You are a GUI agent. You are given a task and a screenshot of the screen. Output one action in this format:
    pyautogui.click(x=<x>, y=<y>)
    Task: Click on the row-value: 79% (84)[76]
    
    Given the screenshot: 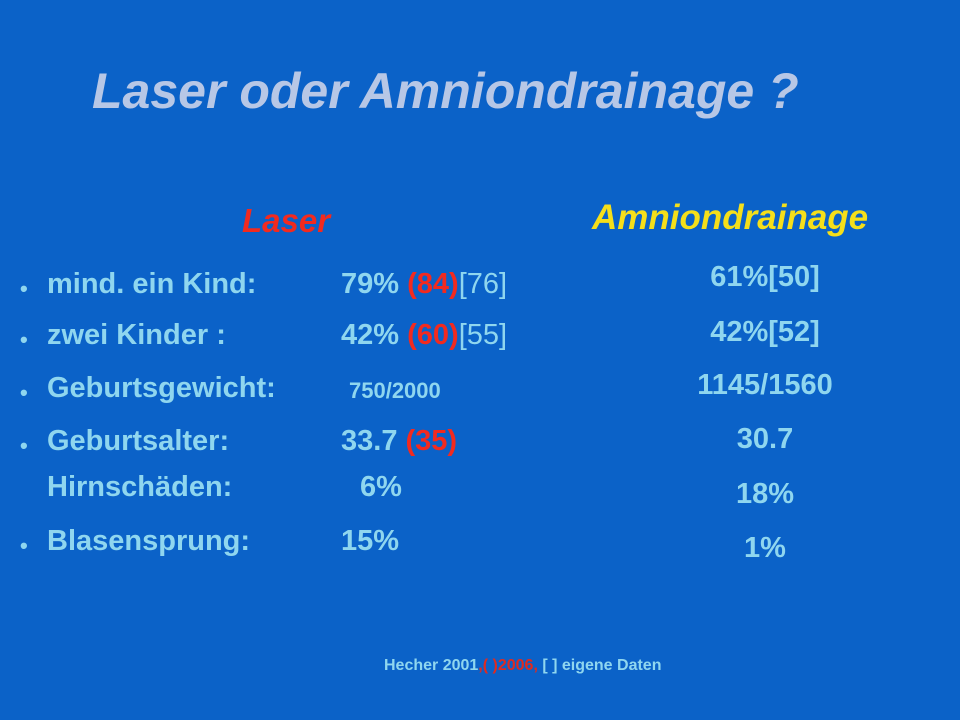 What is the action you would take?
    pyautogui.click(x=424, y=284)
    